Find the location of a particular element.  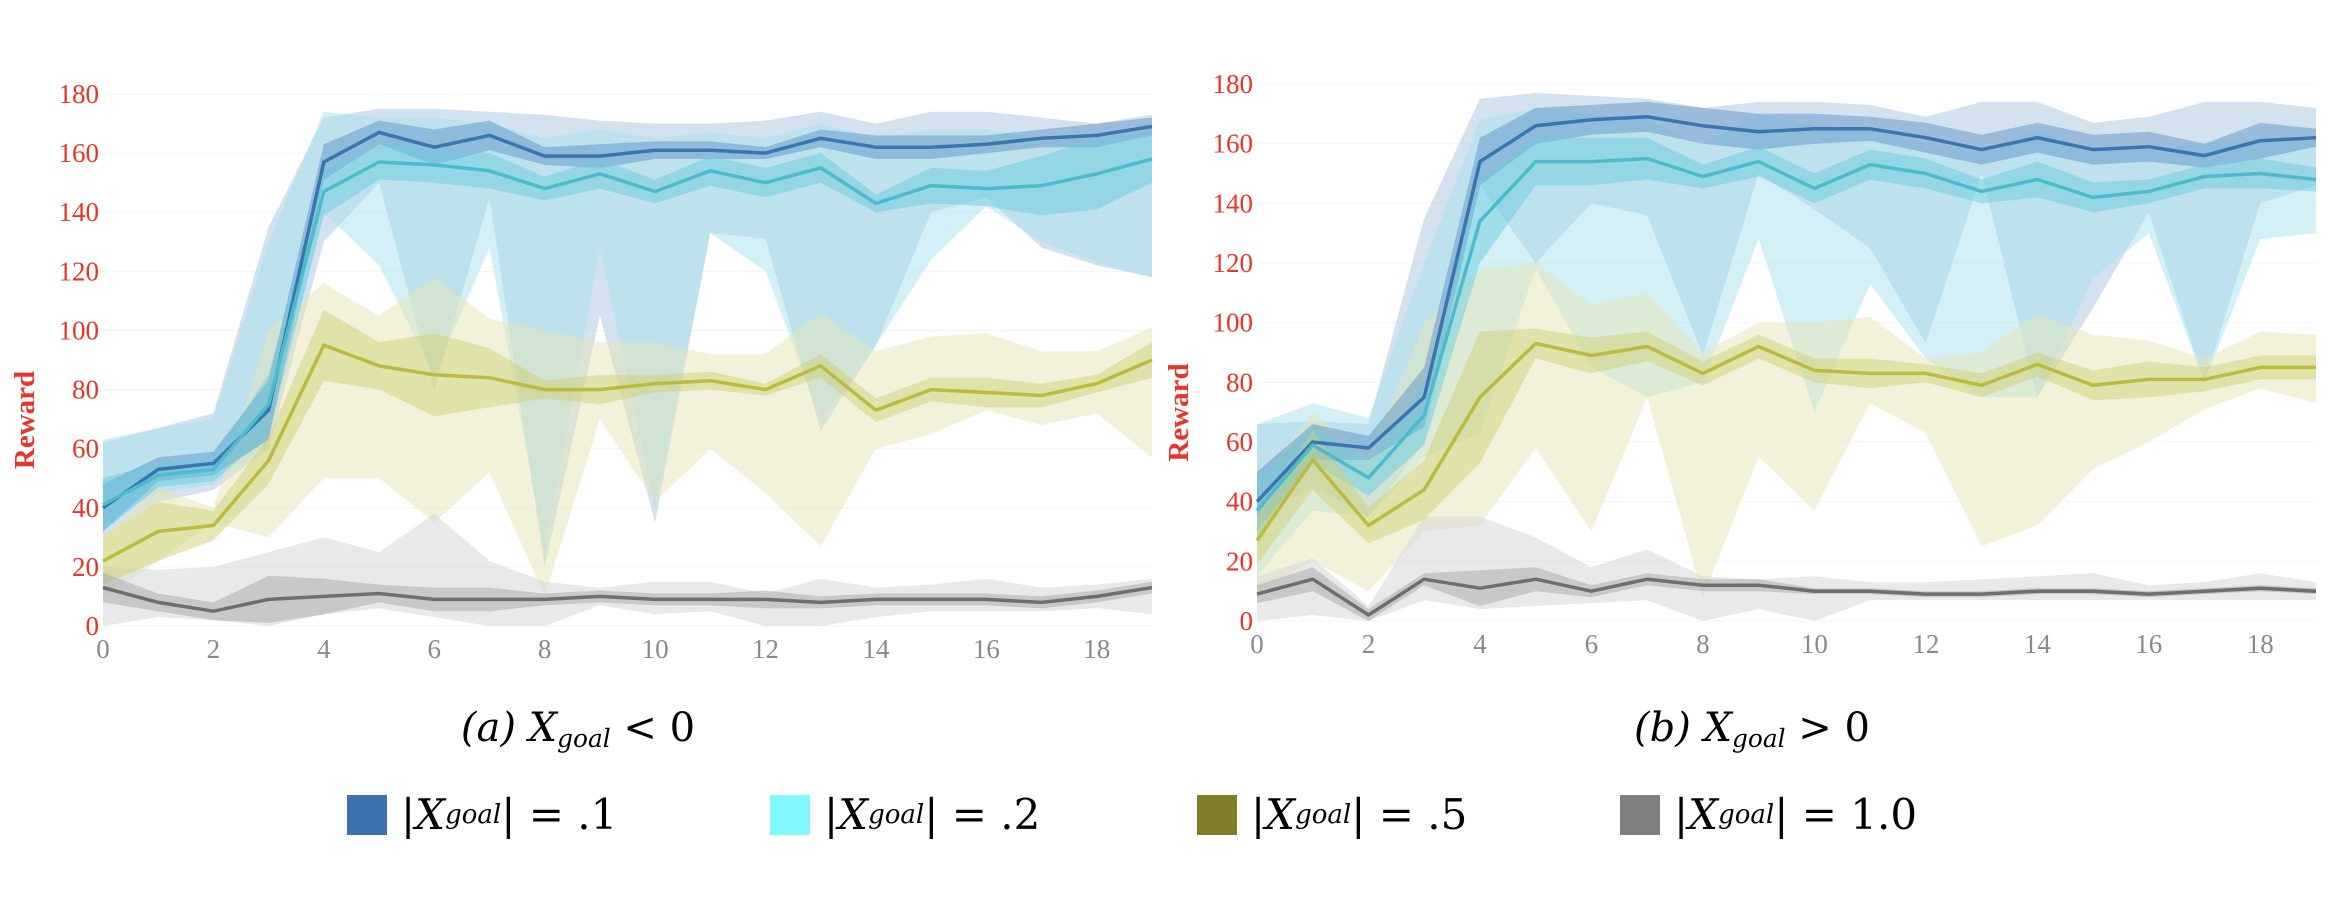

range-band-g10 is located at coordinates (1786, 568).